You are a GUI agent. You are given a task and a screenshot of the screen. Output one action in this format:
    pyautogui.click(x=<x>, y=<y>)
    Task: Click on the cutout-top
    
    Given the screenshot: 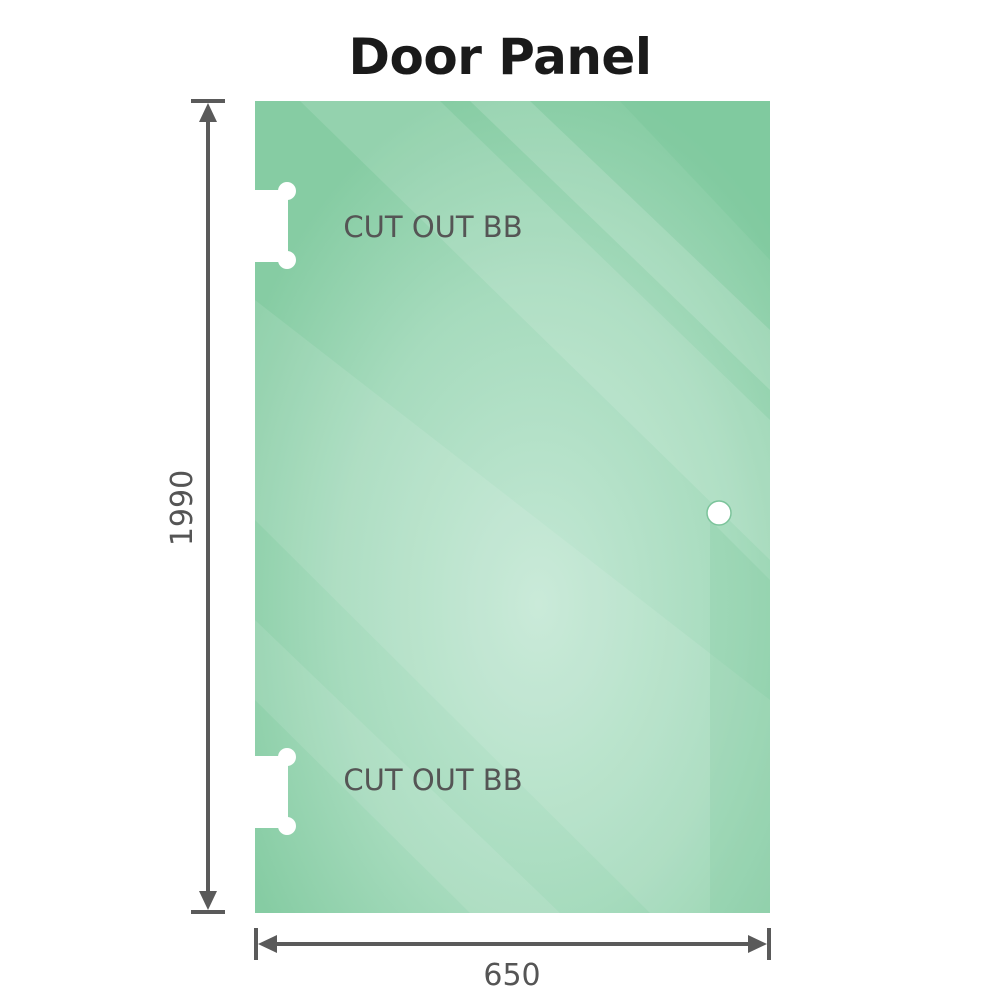 What is the action you would take?
    pyautogui.click(x=272, y=225)
    